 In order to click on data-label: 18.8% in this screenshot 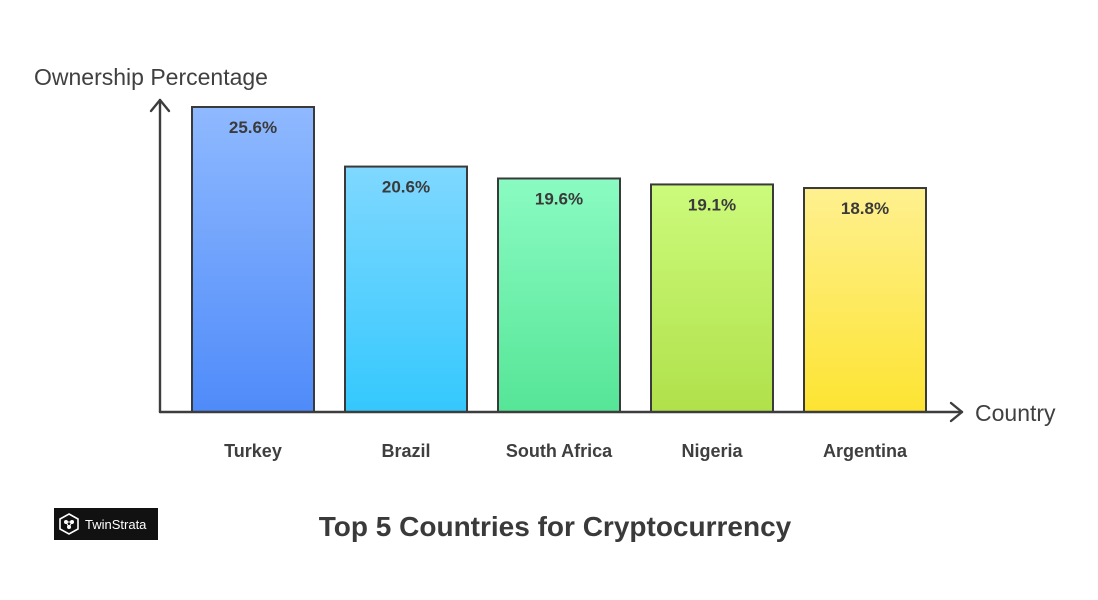, I will do `click(865, 208)`.